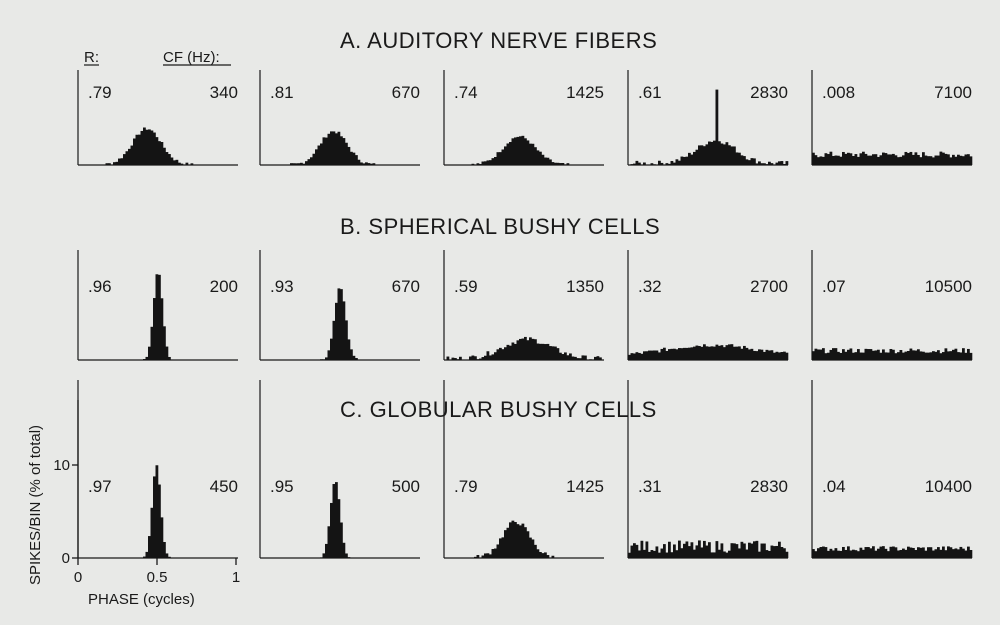 The image size is (1000, 625). I want to click on panel-cf-1-3: 2700, so click(769, 286).